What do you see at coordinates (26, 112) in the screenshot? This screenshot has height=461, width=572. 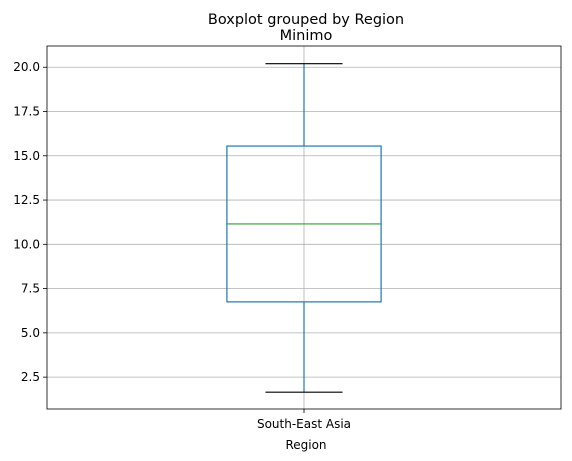 I see `y-tick-label: 17.5` at bounding box center [26, 112].